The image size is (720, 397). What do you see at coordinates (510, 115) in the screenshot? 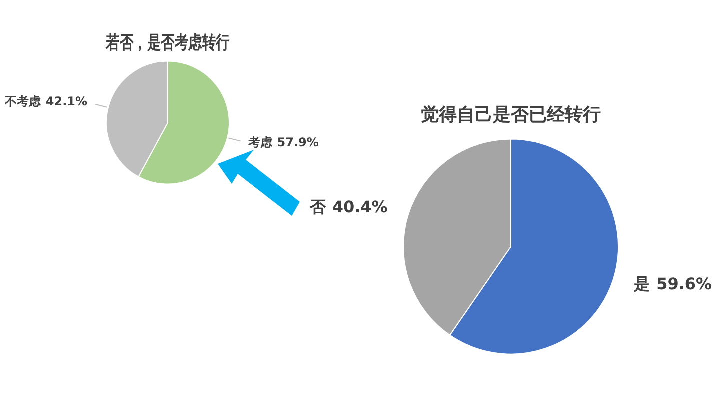
I see `chart-title: 觉得自己是否已经转行` at bounding box center [510, 115].